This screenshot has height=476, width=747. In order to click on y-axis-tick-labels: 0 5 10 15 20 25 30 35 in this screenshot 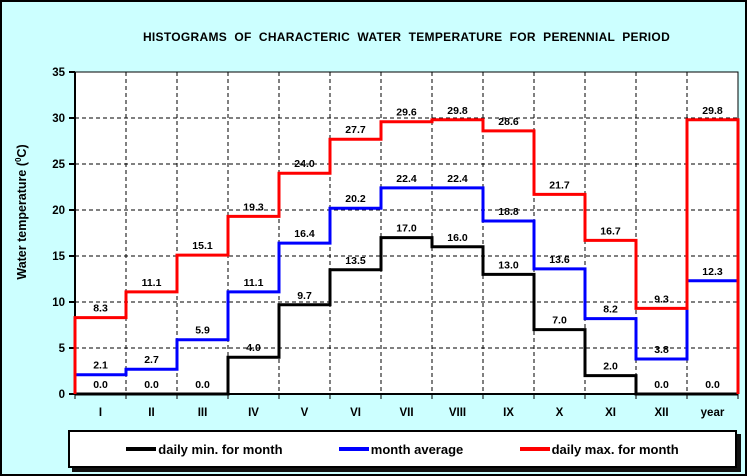, I will do `click(58, 234)`.